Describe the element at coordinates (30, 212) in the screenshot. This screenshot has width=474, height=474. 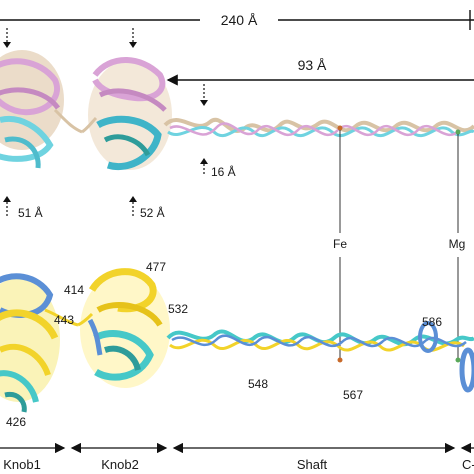
I see `knob1-width-label: 51 Å` at that location.